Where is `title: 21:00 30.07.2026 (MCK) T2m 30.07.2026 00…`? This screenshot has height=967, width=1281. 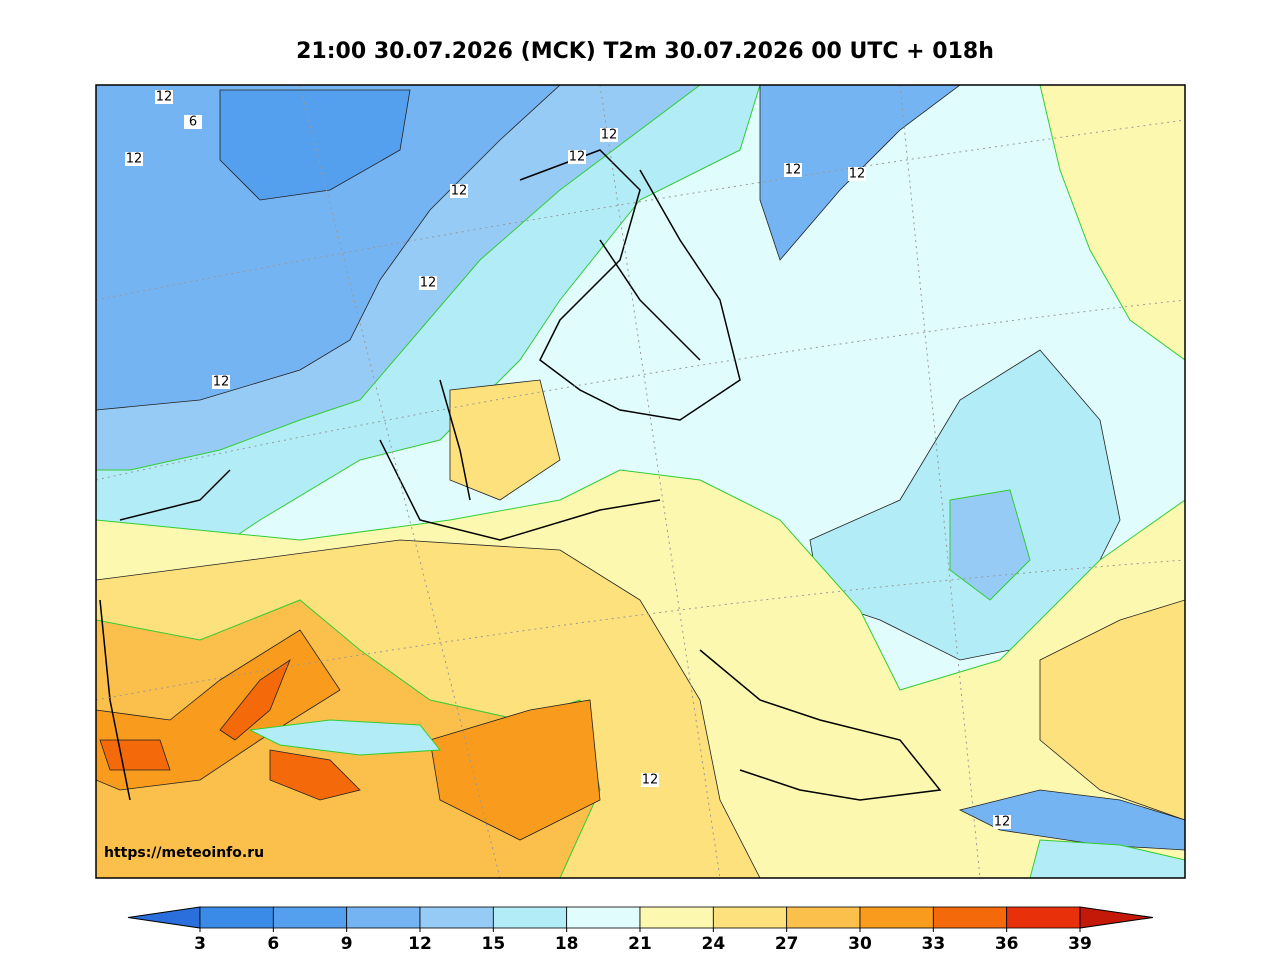 title: 21:00 30.07.2026 (MCK) T2m 30.07.2026 00… is located at coordinates (645, 51).